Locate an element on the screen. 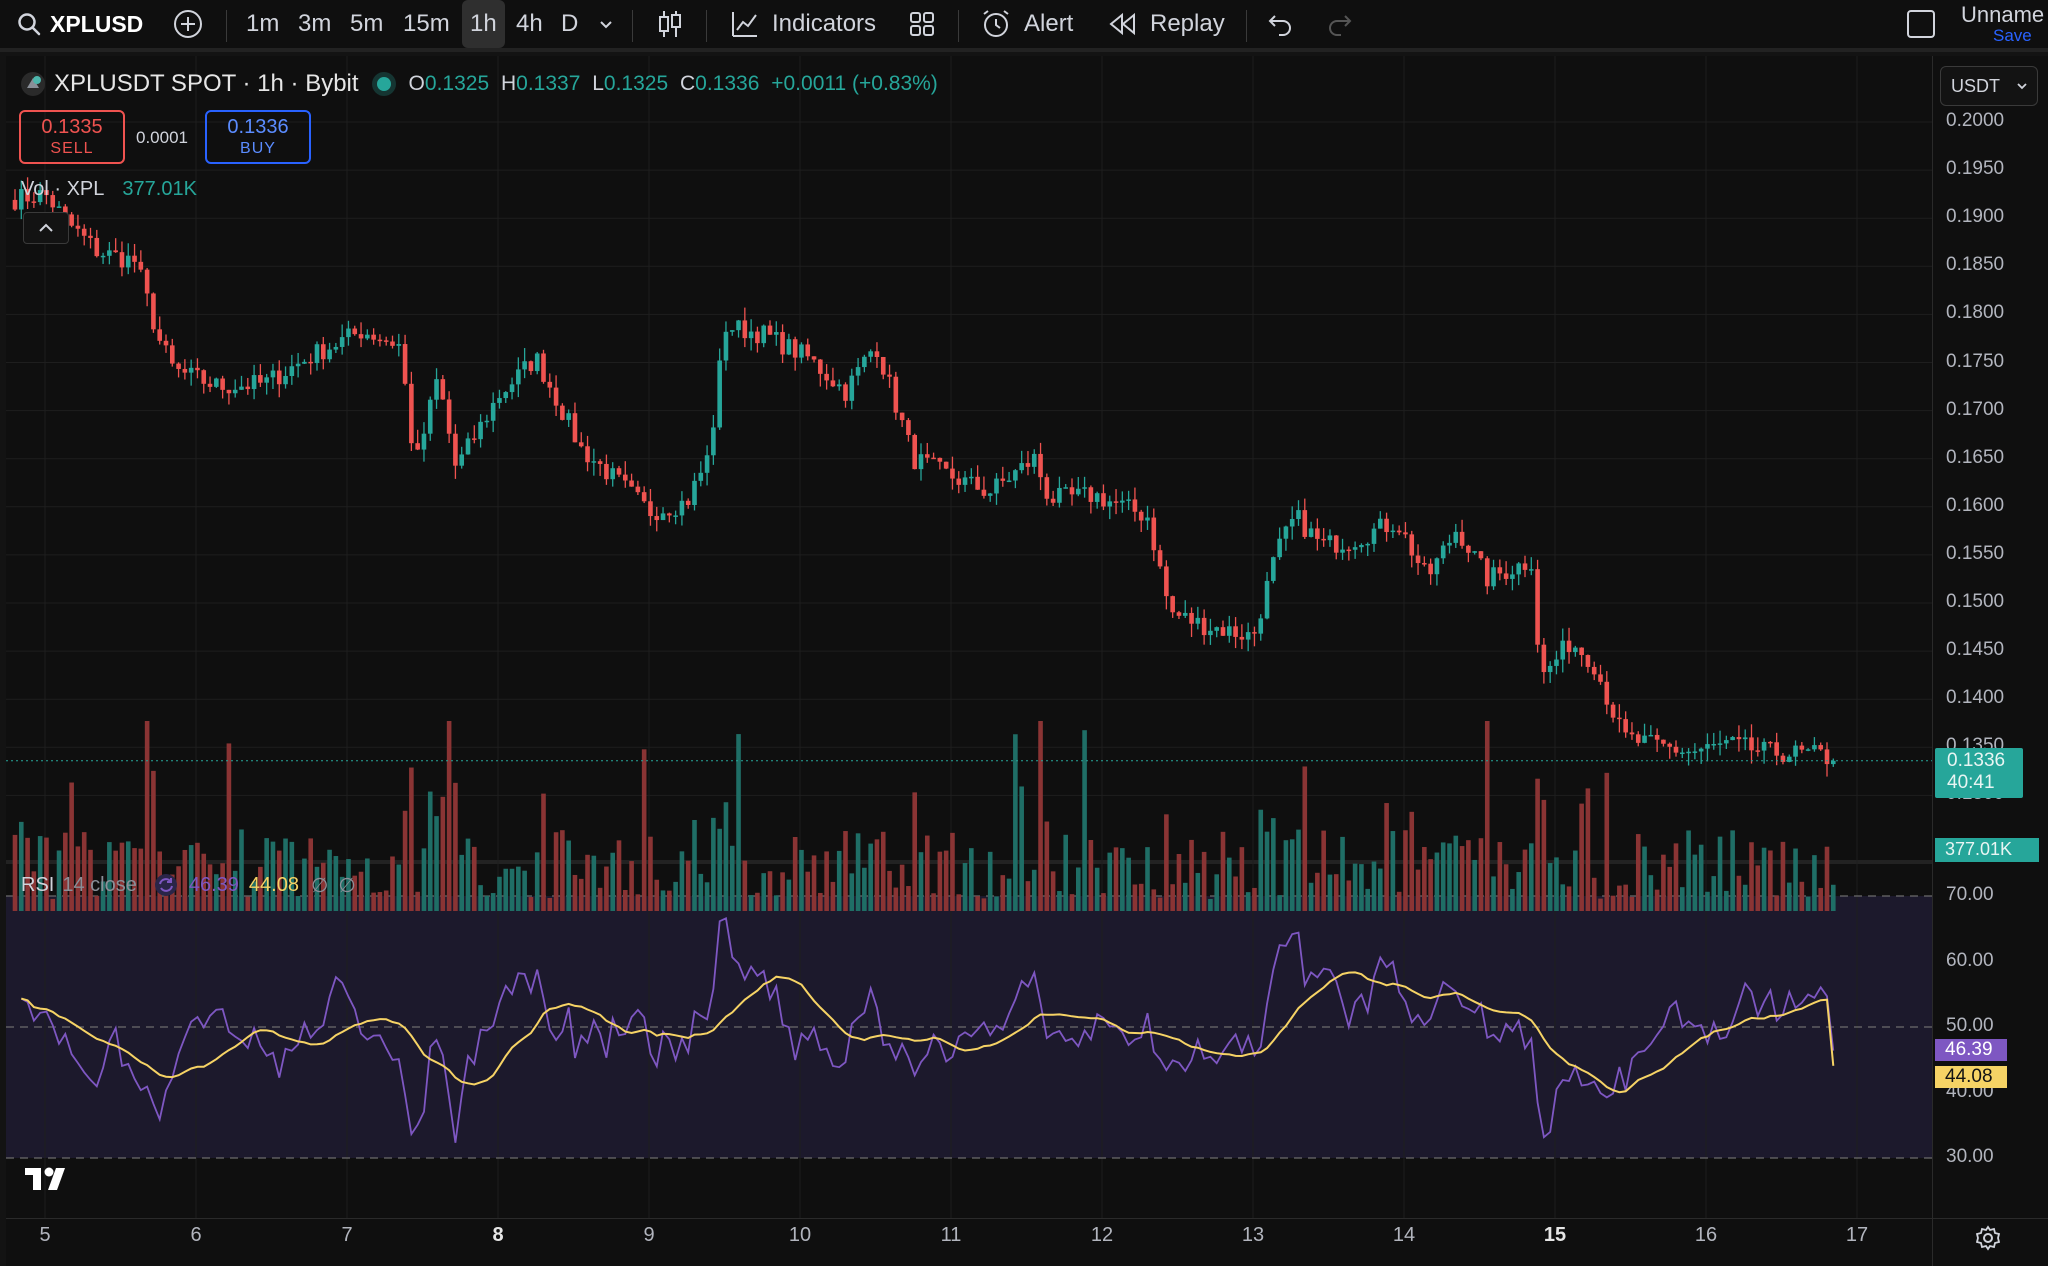  toolbar-divider is located at coordinates (632, 26).